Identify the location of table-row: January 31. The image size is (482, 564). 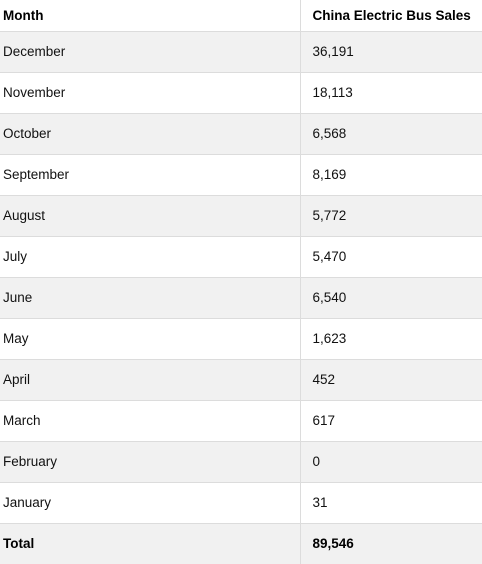
(241, 502).